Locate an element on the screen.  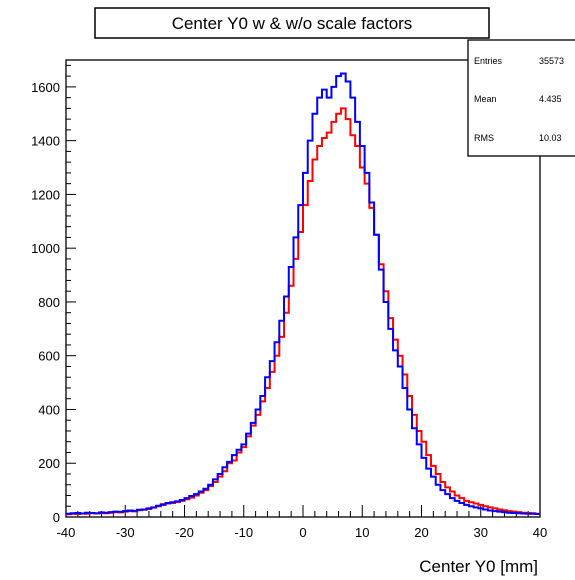
x-tick-label: -30 is located at coordinates (125, 532).